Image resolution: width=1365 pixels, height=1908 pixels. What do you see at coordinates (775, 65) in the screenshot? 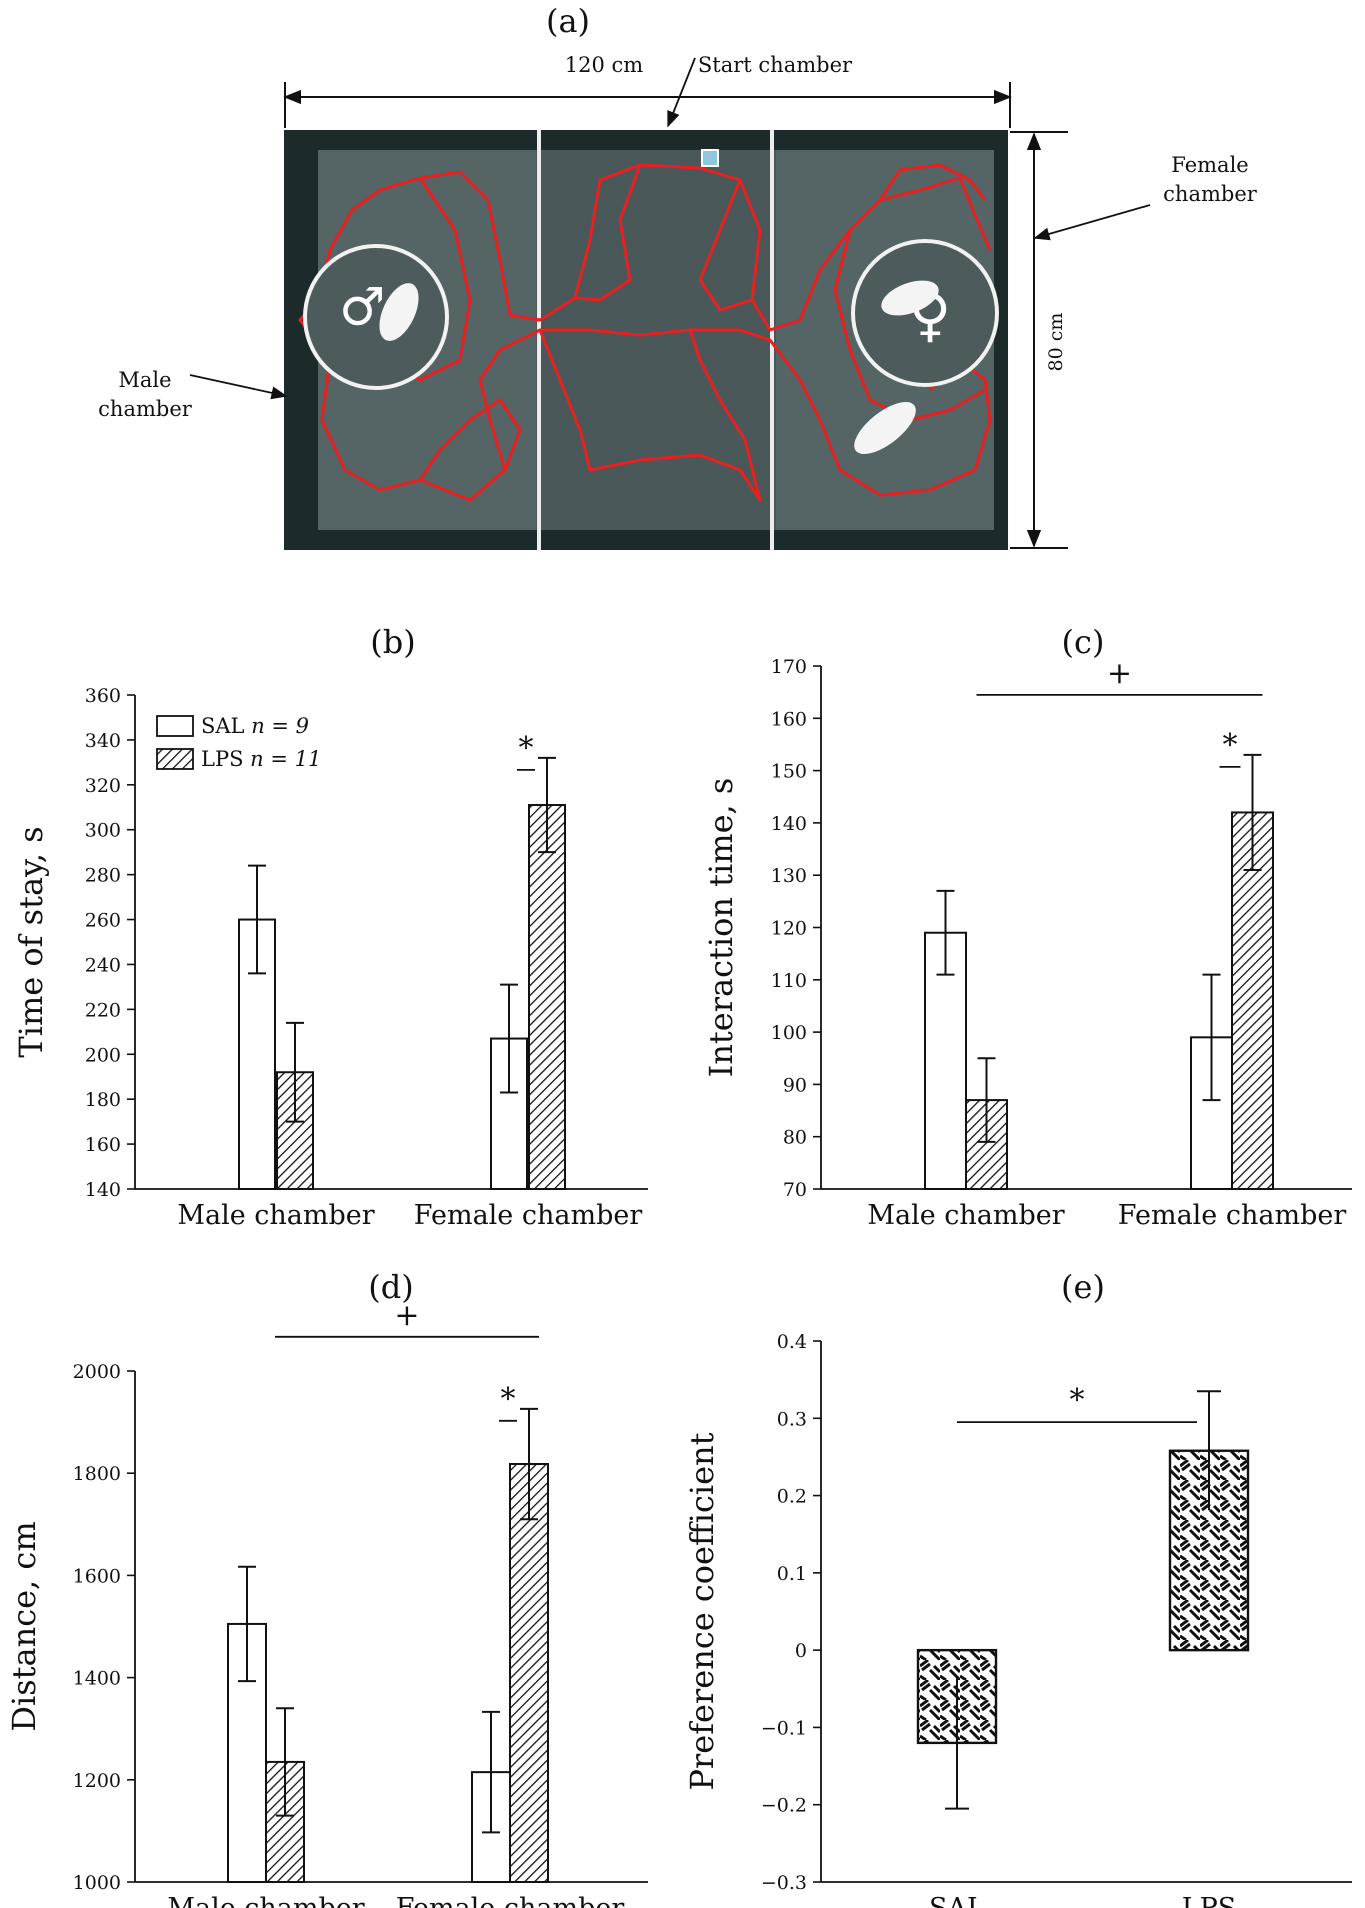
I see `start-chamber-label: Start chamber` at bounding box center [775, 65].